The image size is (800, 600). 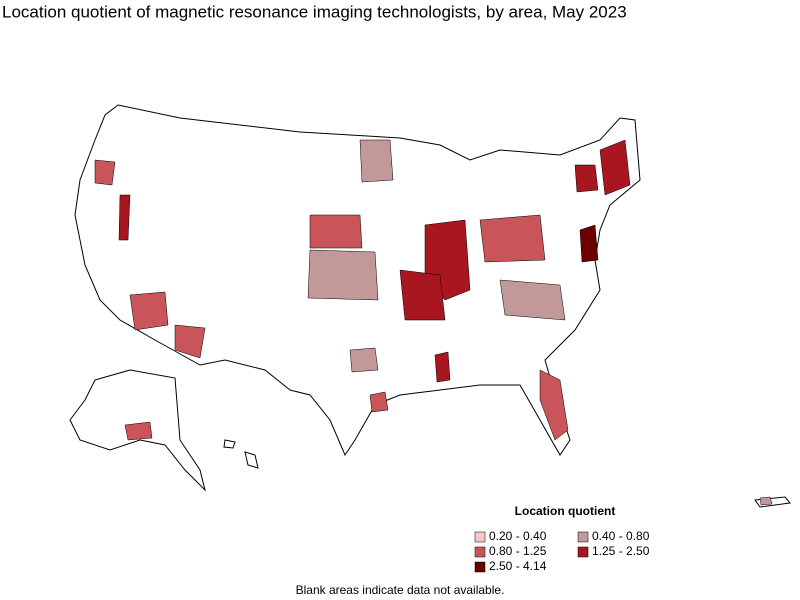 What do you see at coordinates (241, 454) in the screenshot?
I see `hawaii` at bounding box center [241, 454].